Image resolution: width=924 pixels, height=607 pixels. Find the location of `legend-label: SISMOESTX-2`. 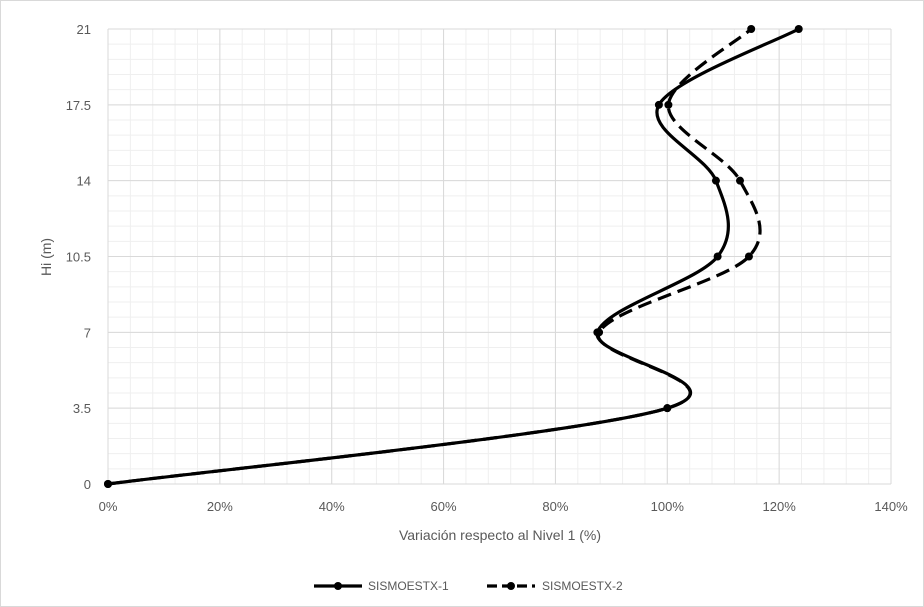

legend-label: SISMOESTX-2 is located at coordinates (582, 586).